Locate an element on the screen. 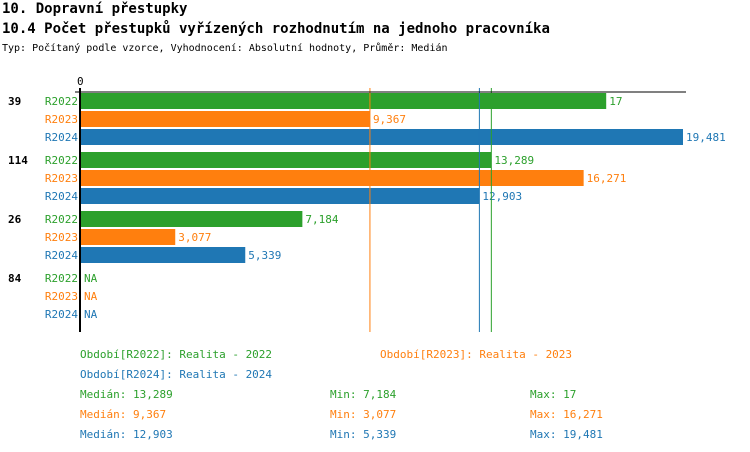 The height and width of the screenshot is (452, 750). data-label: 16,271 is located at coordinates (607, 178).